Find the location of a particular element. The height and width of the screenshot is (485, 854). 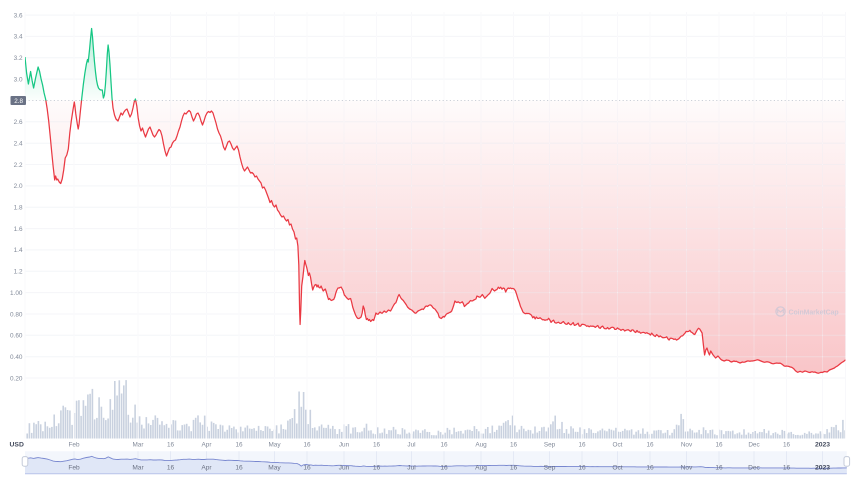

svg-text: 2.4 is located at coordinates (18, 144).